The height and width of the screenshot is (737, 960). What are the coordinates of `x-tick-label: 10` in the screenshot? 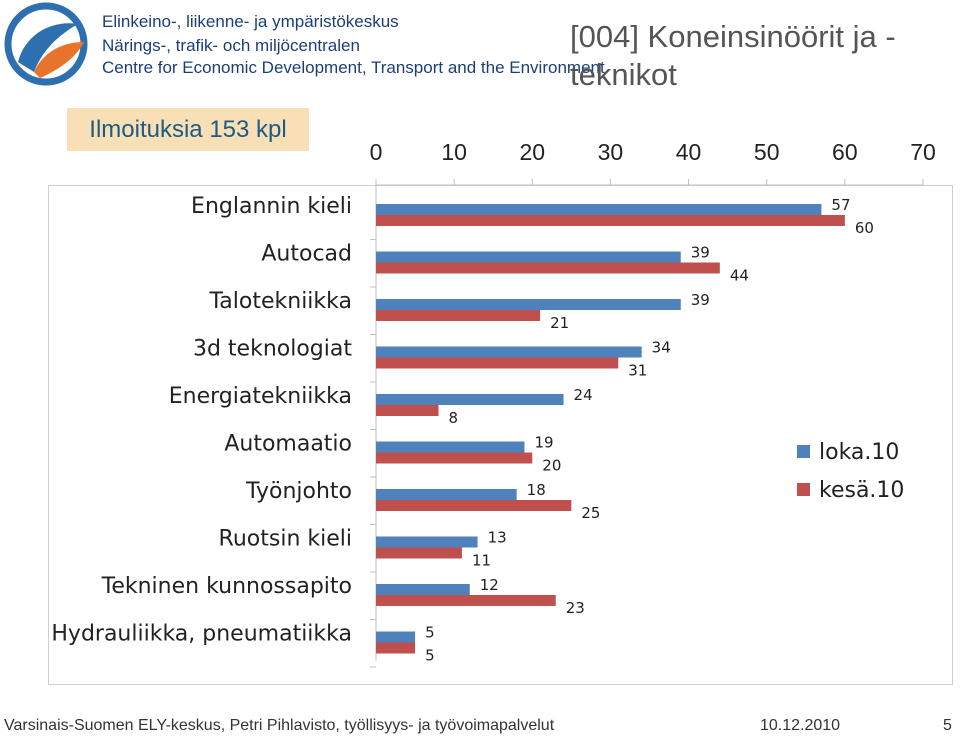 It's located at (454, 152).